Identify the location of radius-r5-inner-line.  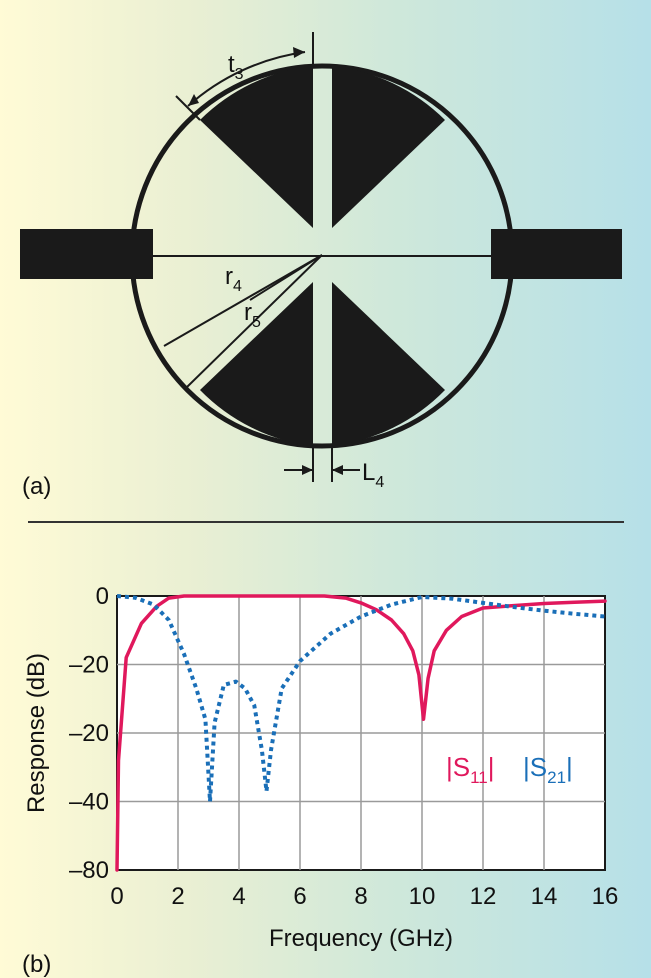
(243, 300).